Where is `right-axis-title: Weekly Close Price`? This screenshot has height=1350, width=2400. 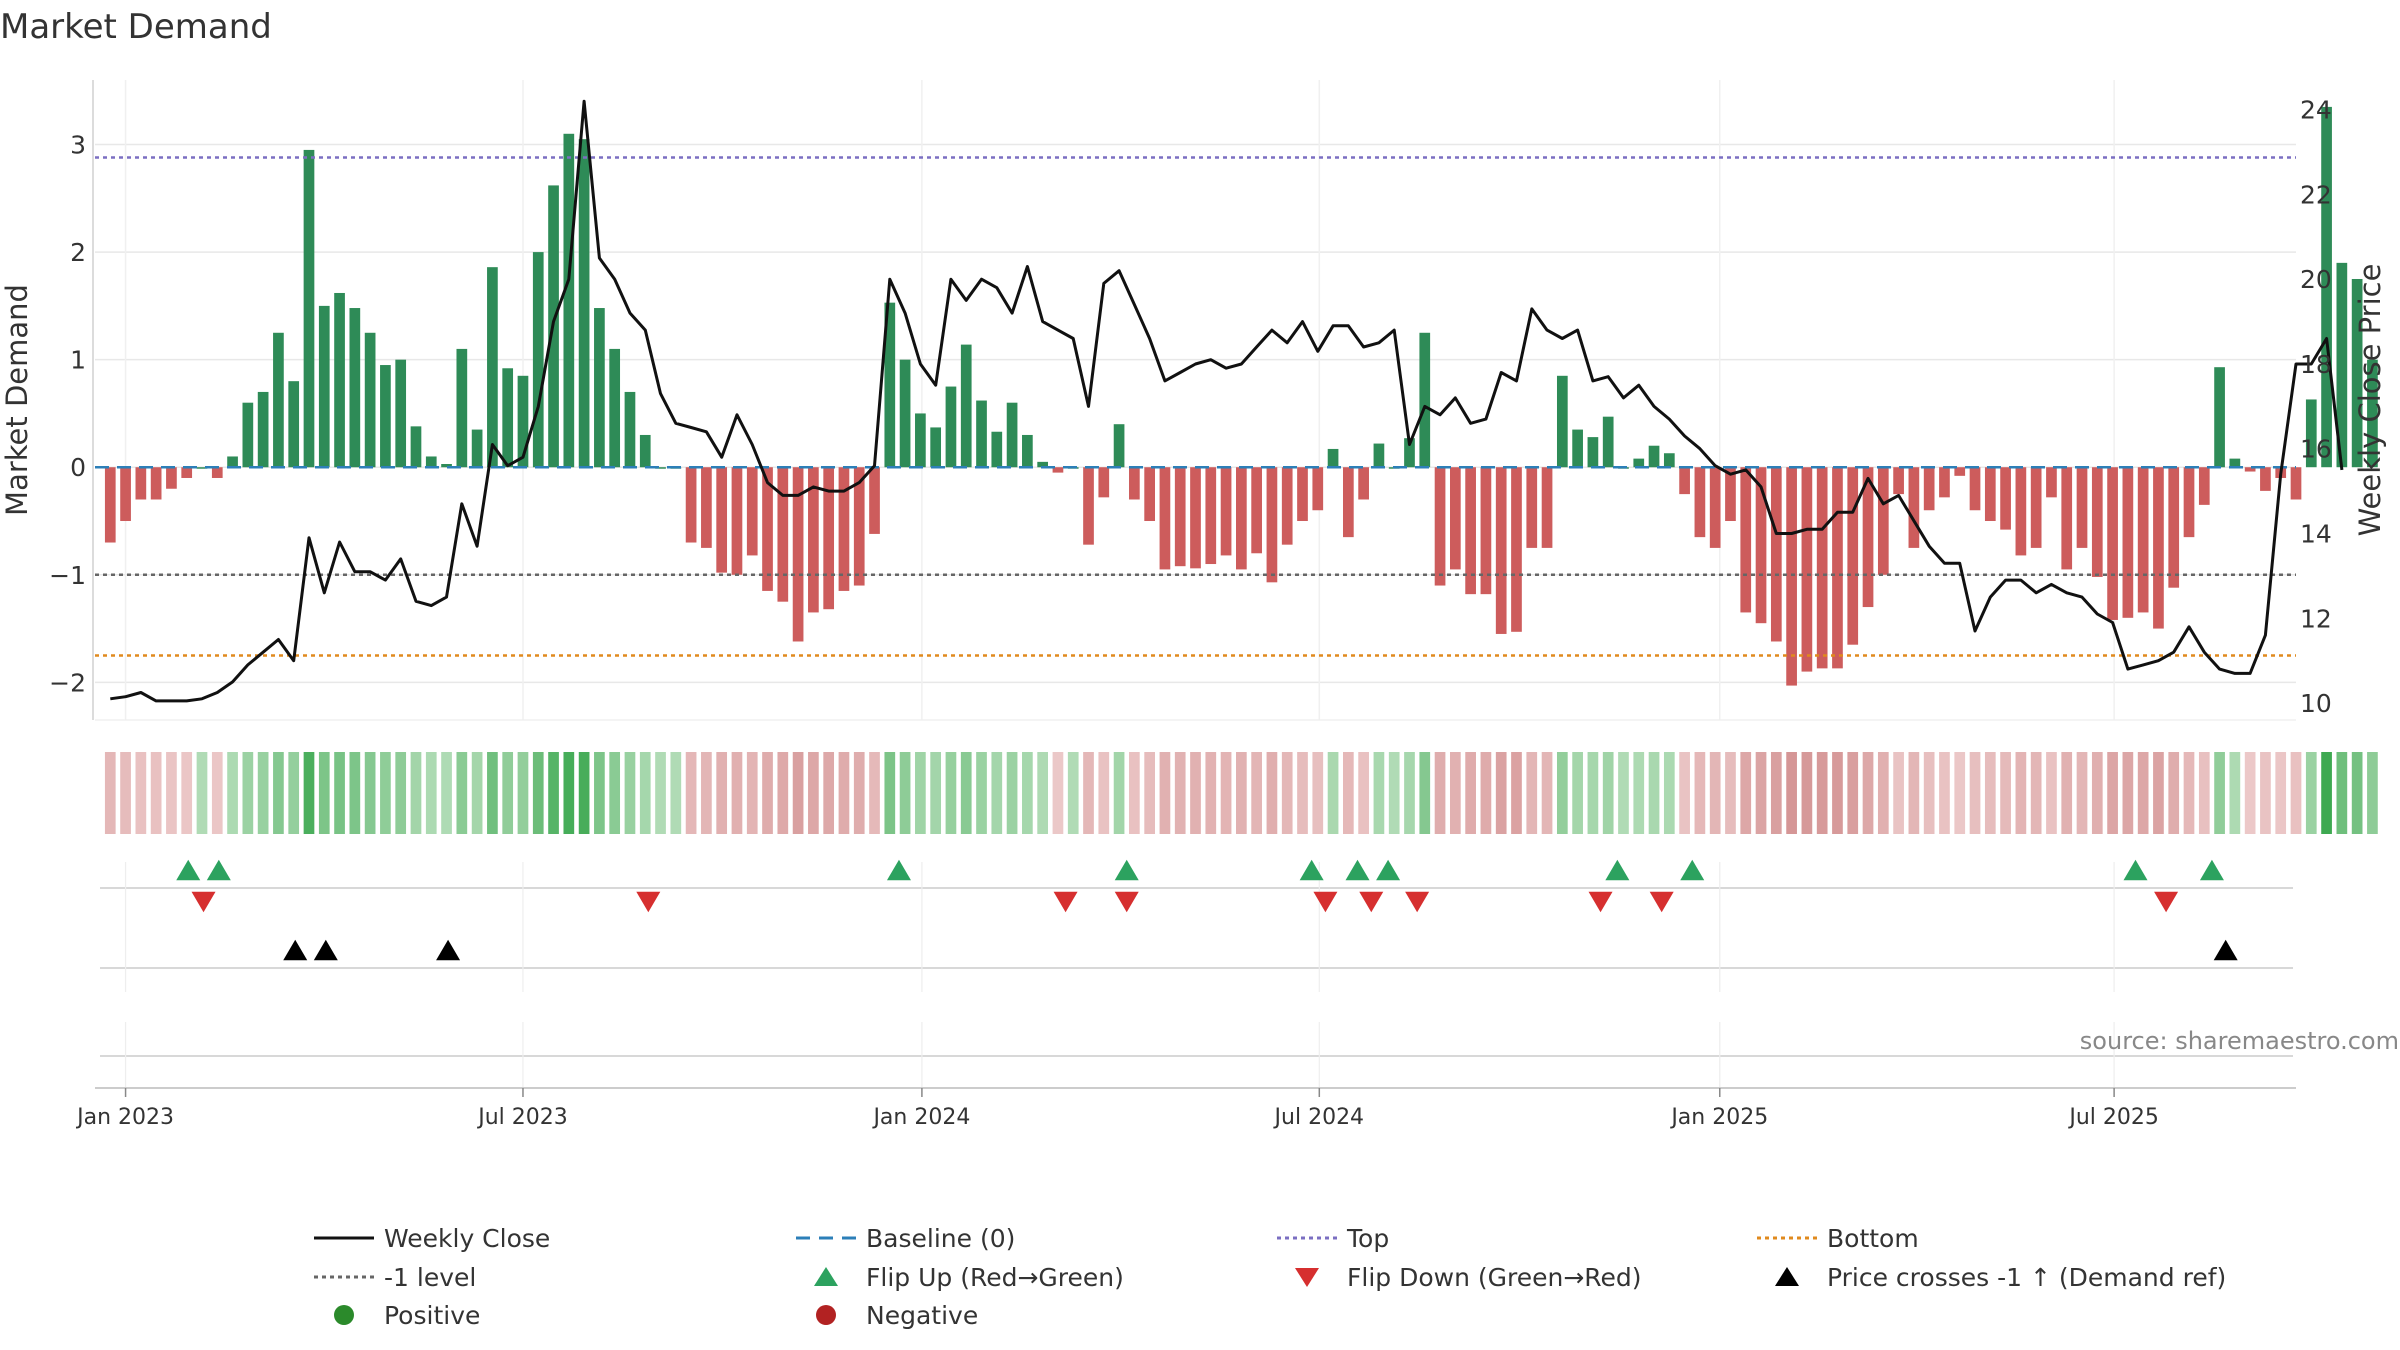 right-axis-title: Weekly Close Price is located at coordinates (2370, 400).